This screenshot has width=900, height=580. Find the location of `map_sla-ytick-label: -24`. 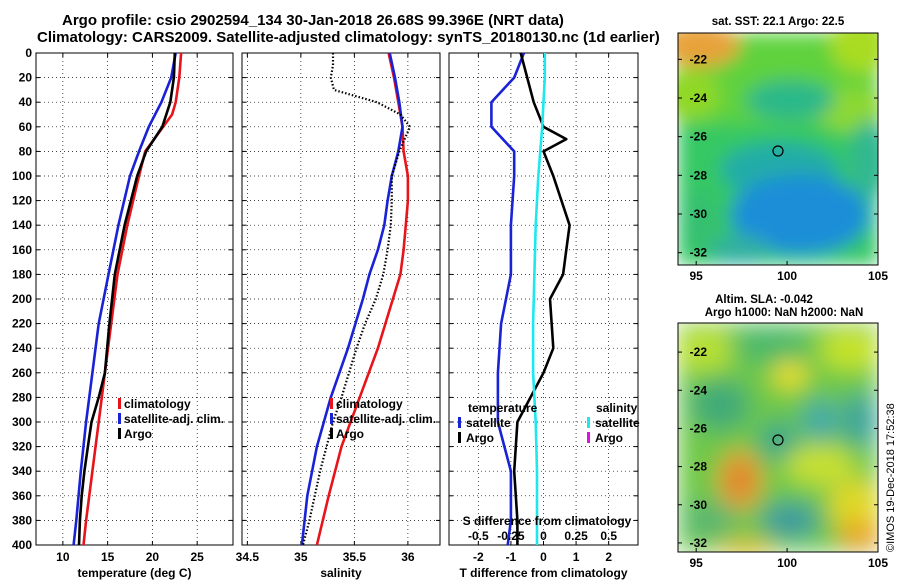

map_sla-ytick-label: -24 is located at coordinates (699, 390).